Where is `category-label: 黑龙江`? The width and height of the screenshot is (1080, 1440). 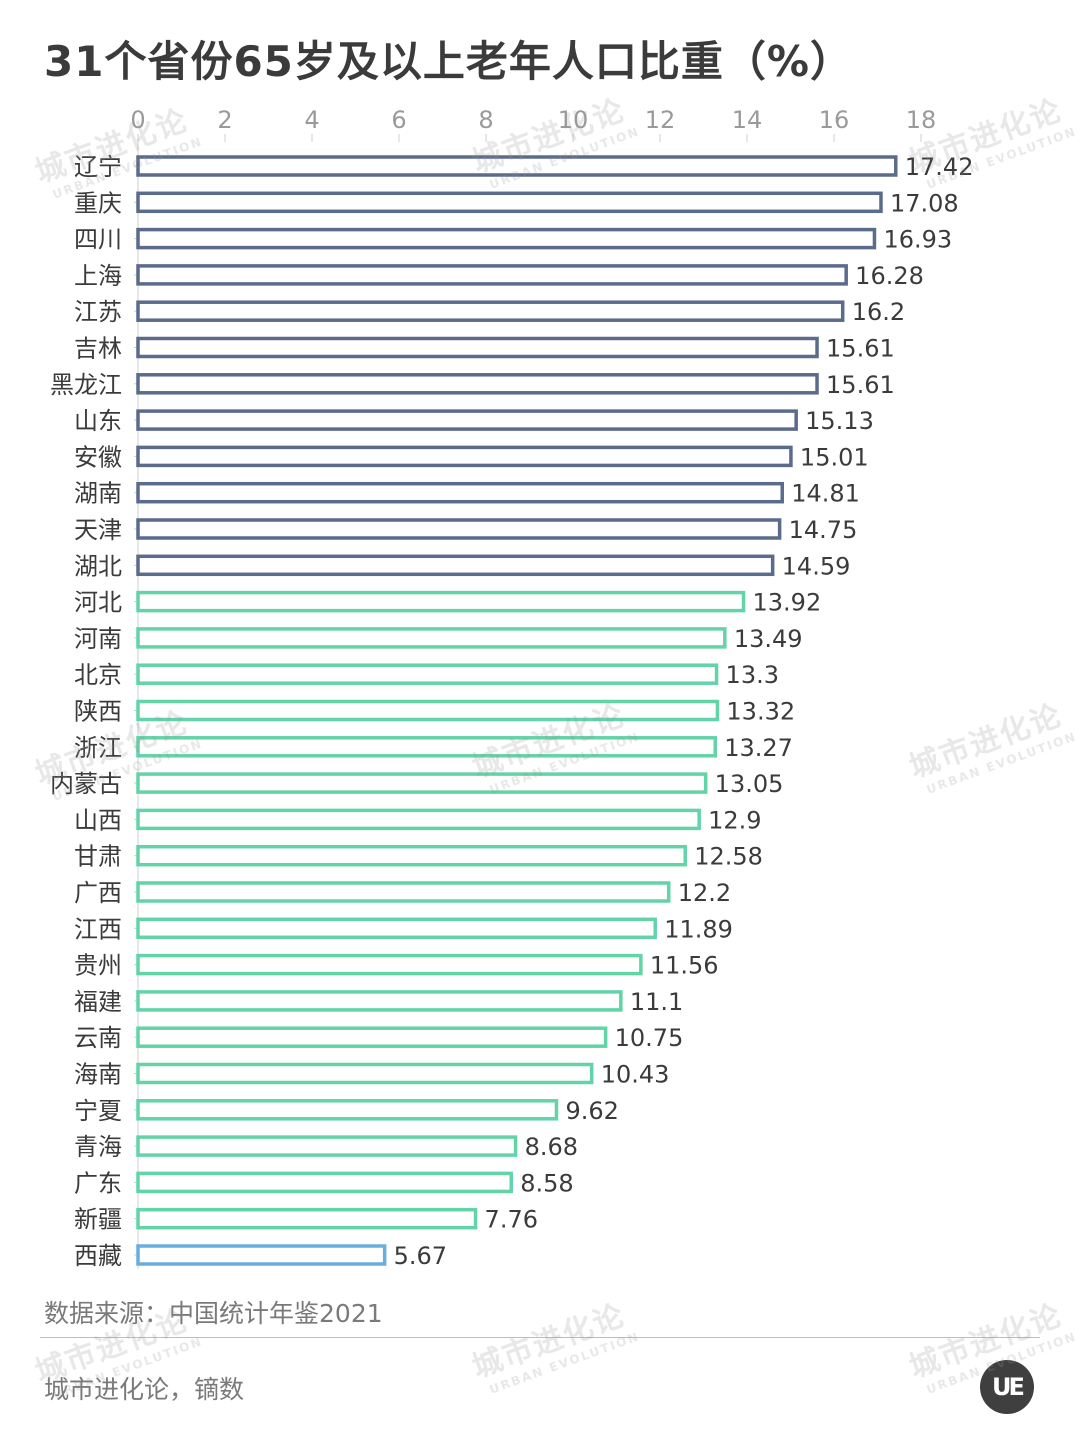
category-label: 黑龙江 is located at coordinates (86, 385).